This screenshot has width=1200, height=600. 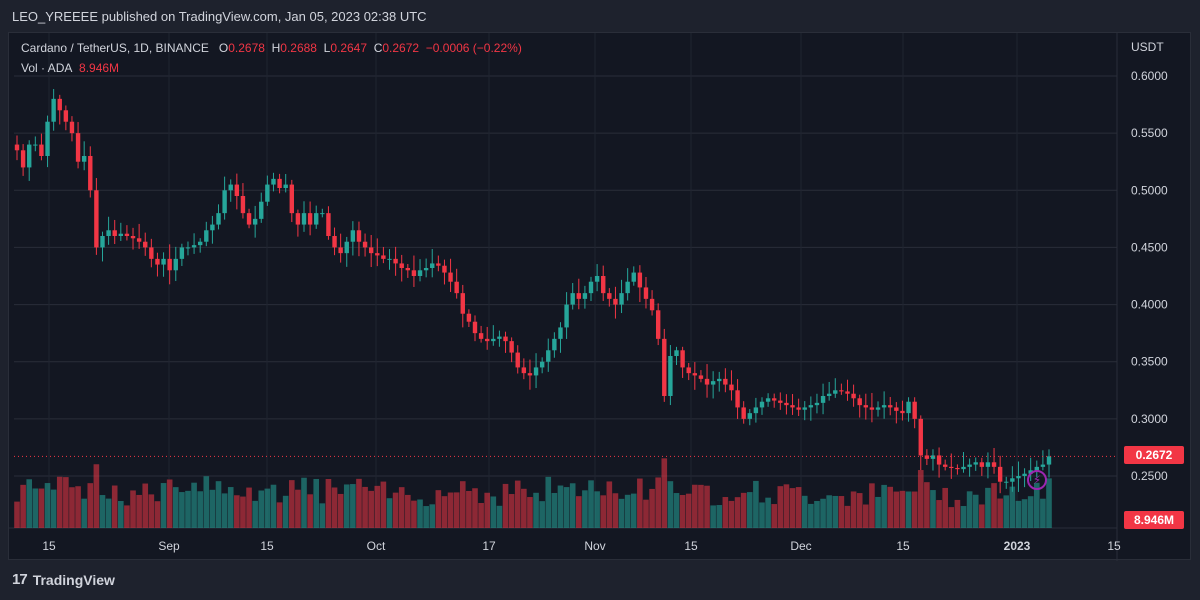 What do you see at coordinates (20, 579) in the screenshot?
I see `tradingview-logo-icon: 17` at bounding box center [20, 579].